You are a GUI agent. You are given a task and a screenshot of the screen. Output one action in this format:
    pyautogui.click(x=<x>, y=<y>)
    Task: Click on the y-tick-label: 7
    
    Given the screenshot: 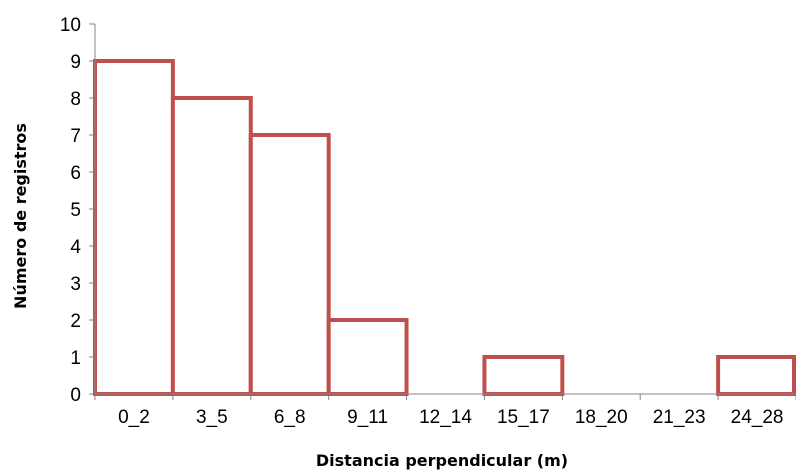 What is the action you would take?
    pyautogui.click(x=75, y=136)
    